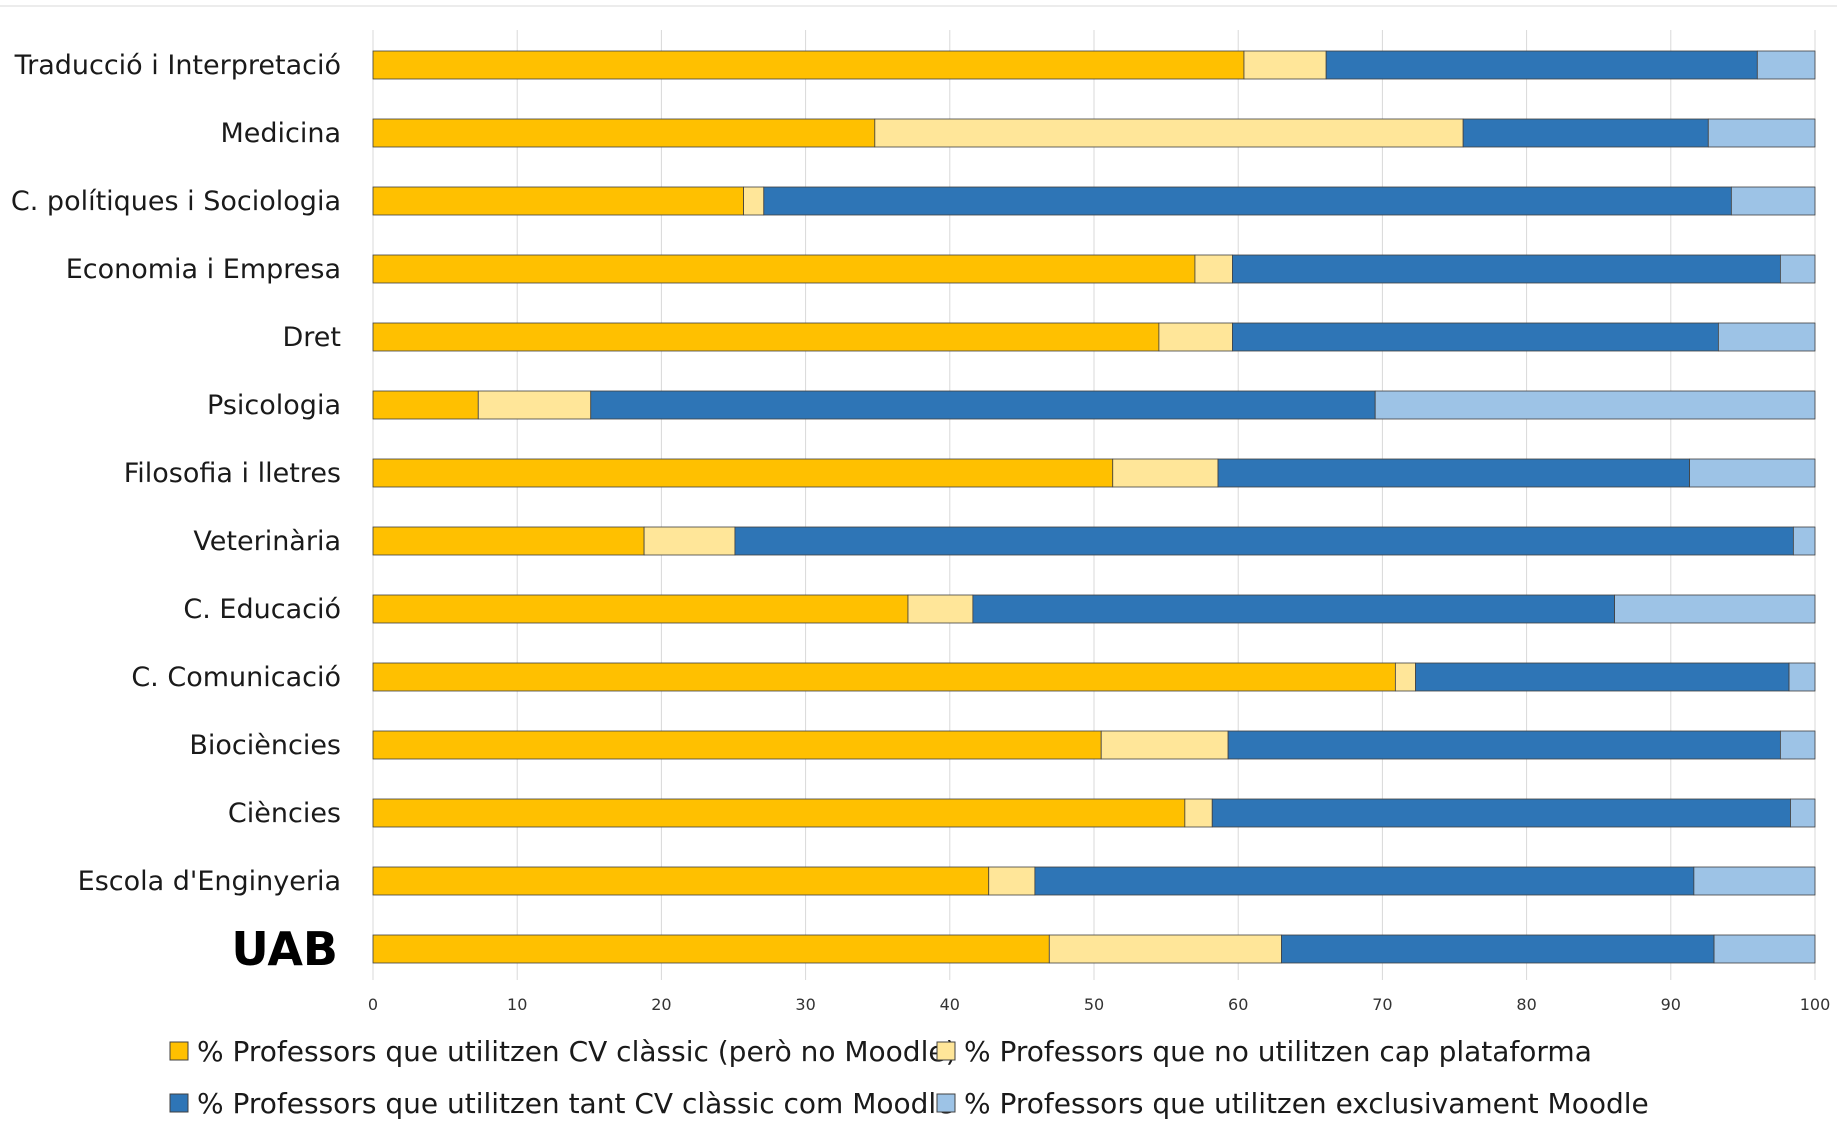 This screenshot has width=1837, height=1127. I want to click on x-tick-label-9: 90, so click(1671, 1004).